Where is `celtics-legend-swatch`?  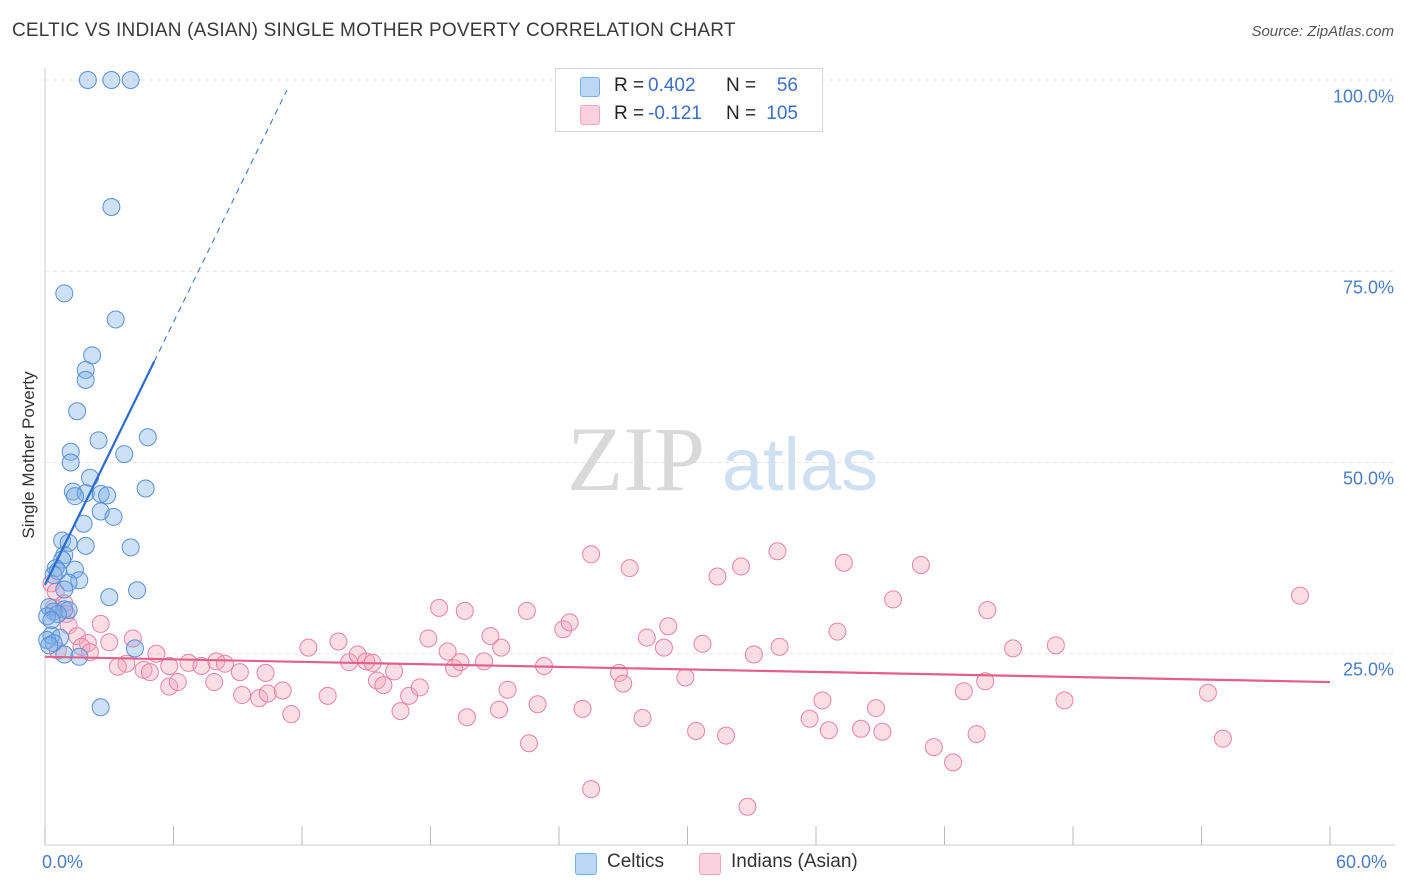
celtics-legend-swatch is located at coordinates (586, 864).